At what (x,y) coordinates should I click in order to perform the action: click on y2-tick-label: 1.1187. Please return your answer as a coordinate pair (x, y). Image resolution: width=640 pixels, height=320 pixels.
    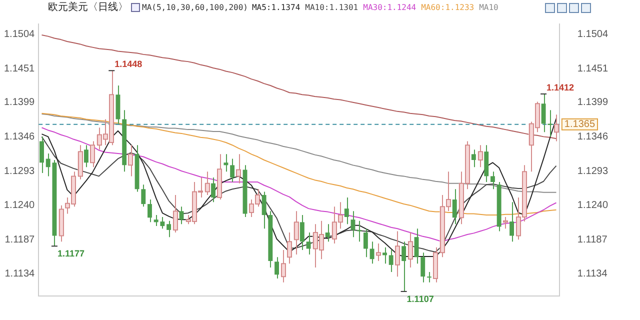
    Looking at the image, I should click on (592, 240).